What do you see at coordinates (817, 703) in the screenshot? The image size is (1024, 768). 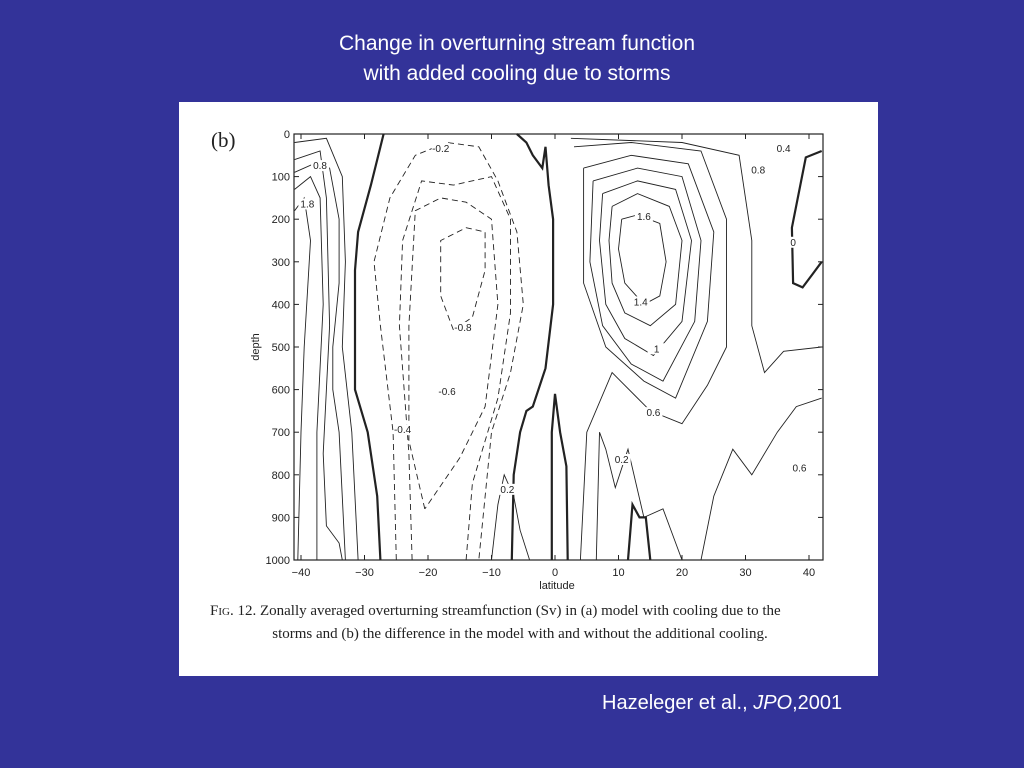 I see `citation-year: ,2001` at bounding box center [817, 703].